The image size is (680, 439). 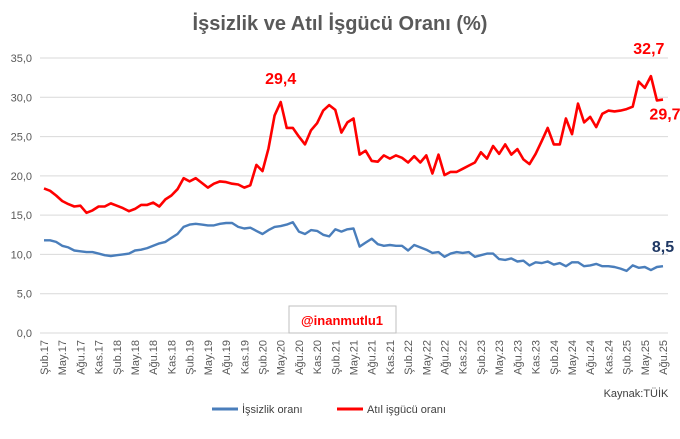 I want to click on x-tick-label: Ağu.19, so click(x=227, y=357).